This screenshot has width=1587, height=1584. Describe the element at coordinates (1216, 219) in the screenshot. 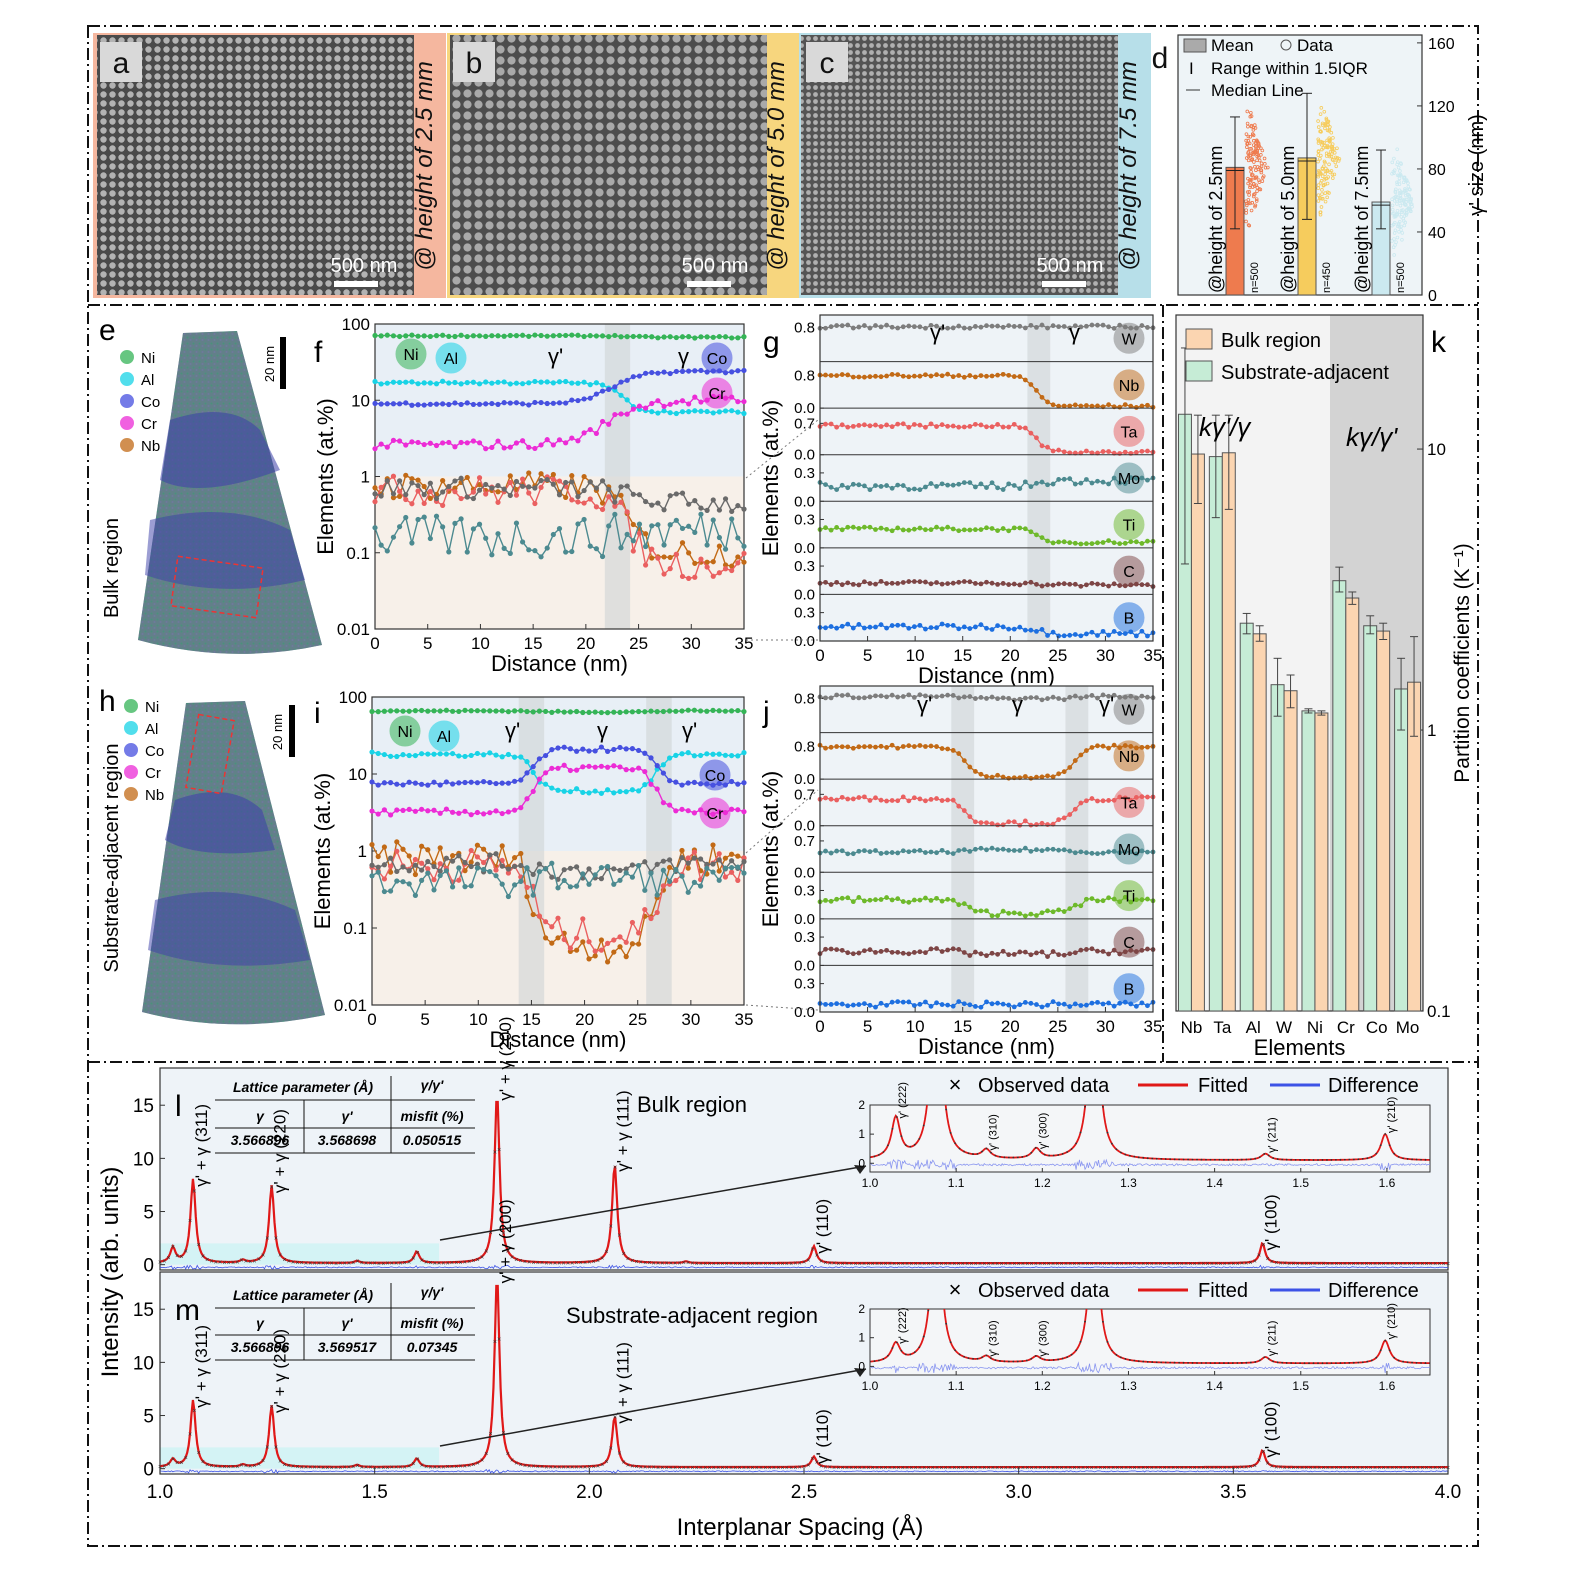

I see `category-label-d: @height of 2.5mm` at that location.